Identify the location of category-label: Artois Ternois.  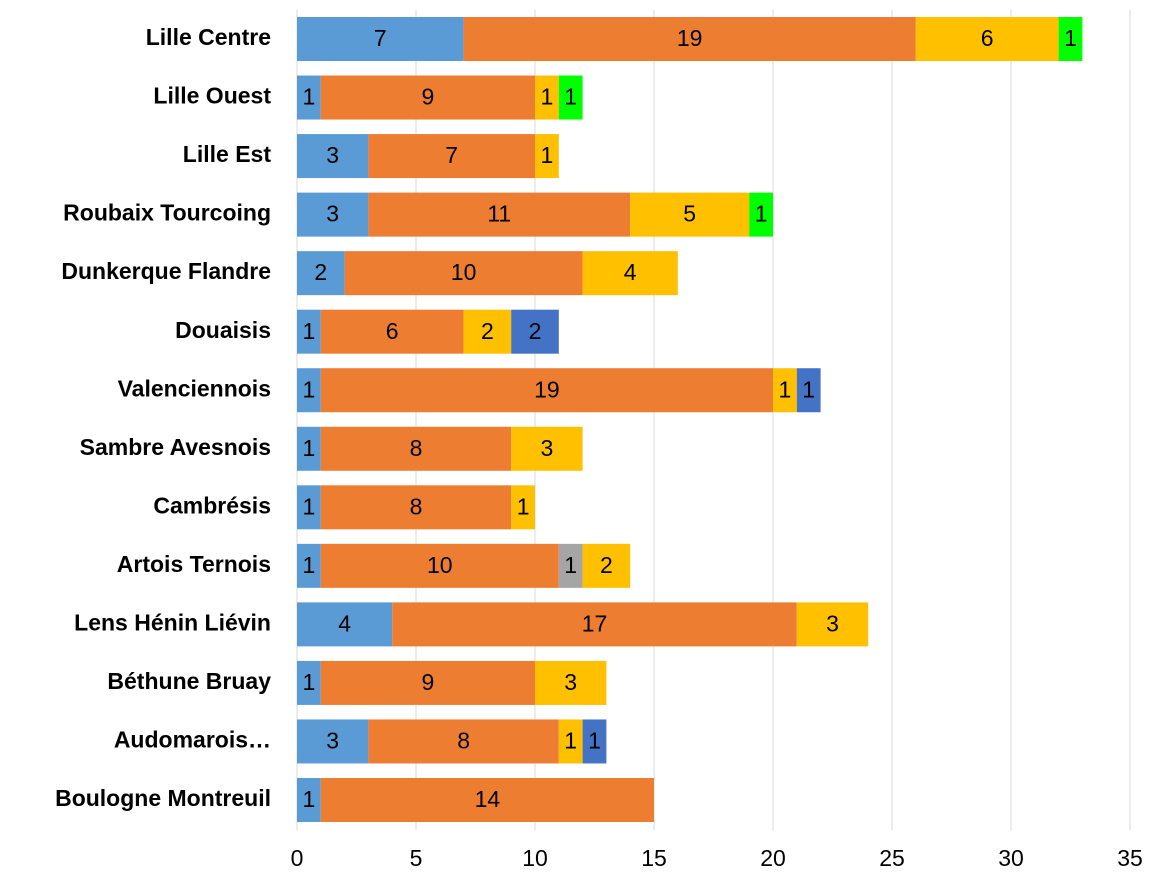
(194, 564).